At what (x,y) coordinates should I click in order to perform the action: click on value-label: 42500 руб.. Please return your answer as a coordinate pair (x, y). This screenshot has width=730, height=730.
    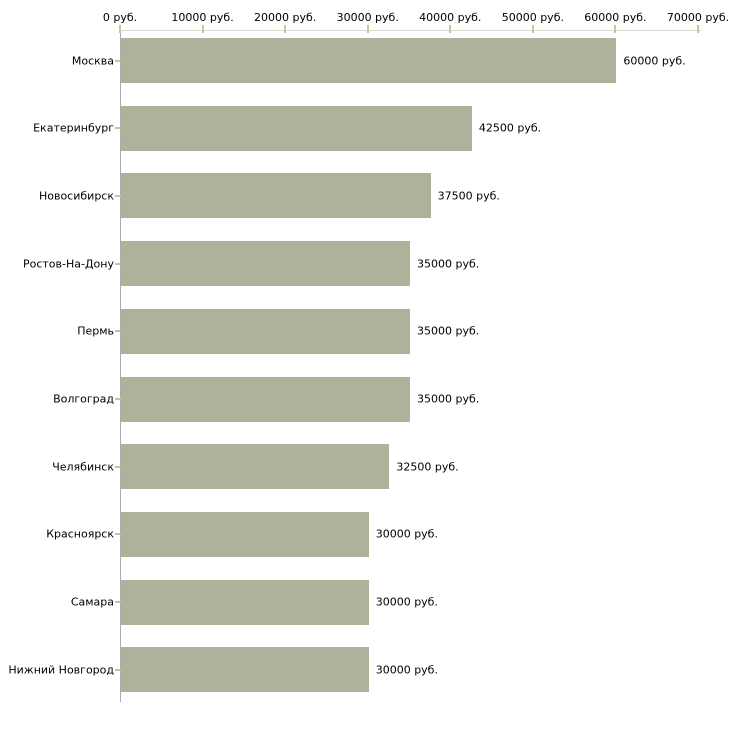
    Looking at the image, I should click on (510, 128).